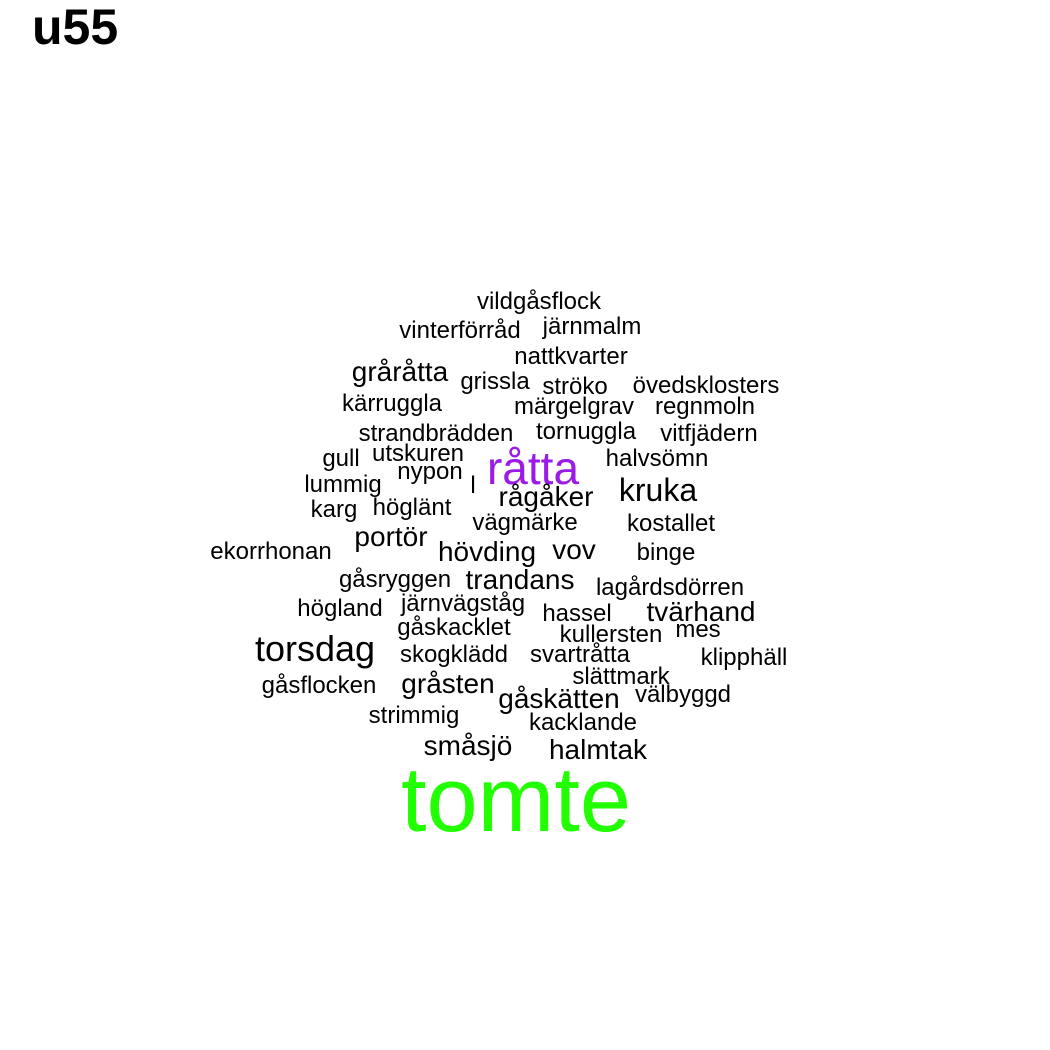 The height and width of the screenshot is (1050, 1050). Describe the element at coordinates (611, 634) in the screenshot. I see `word-40: kullersten` at that location.